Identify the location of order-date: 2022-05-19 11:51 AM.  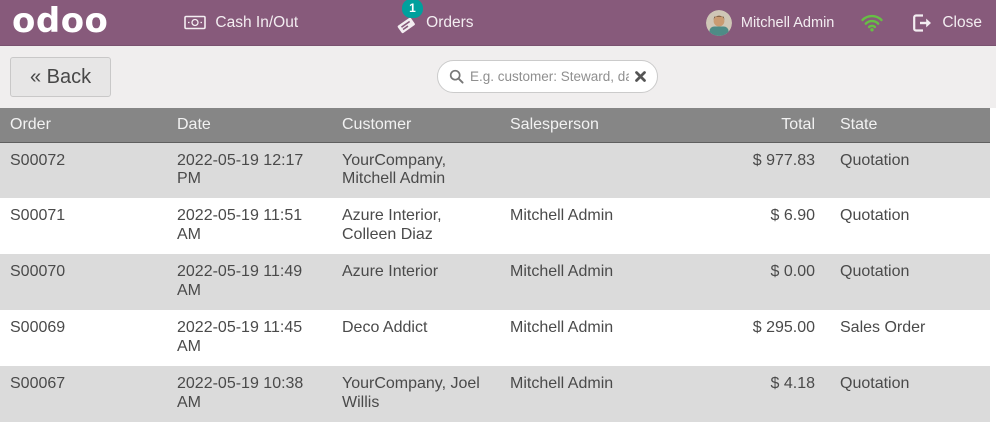
(240, 225).